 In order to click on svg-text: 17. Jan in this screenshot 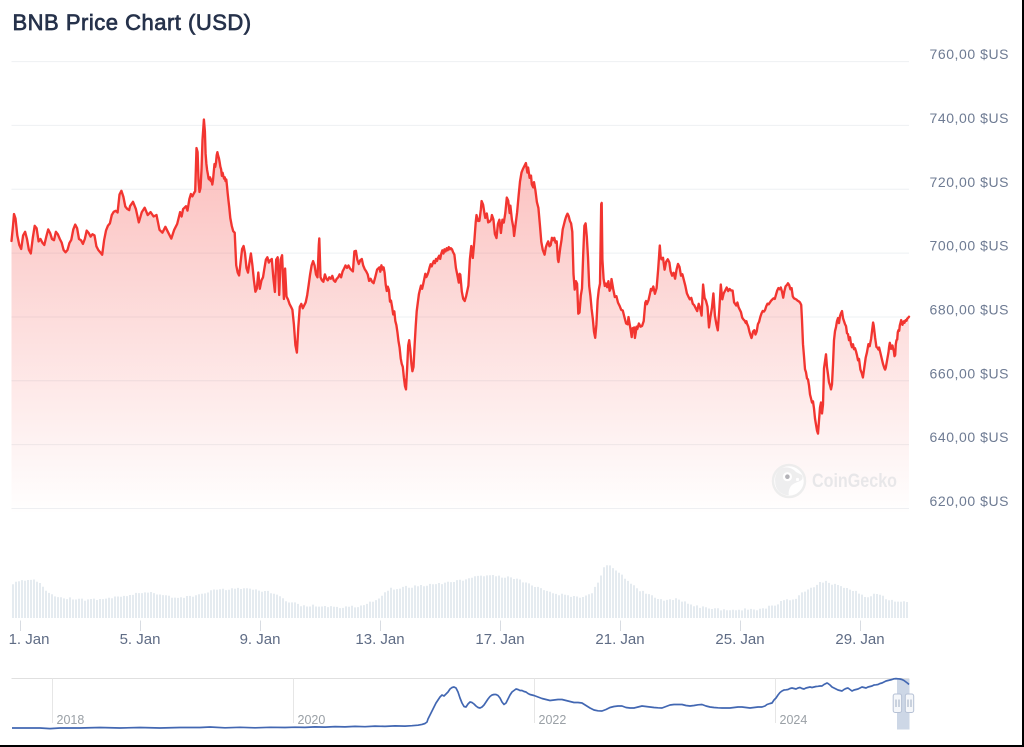, I will do `click(499, 639)`.